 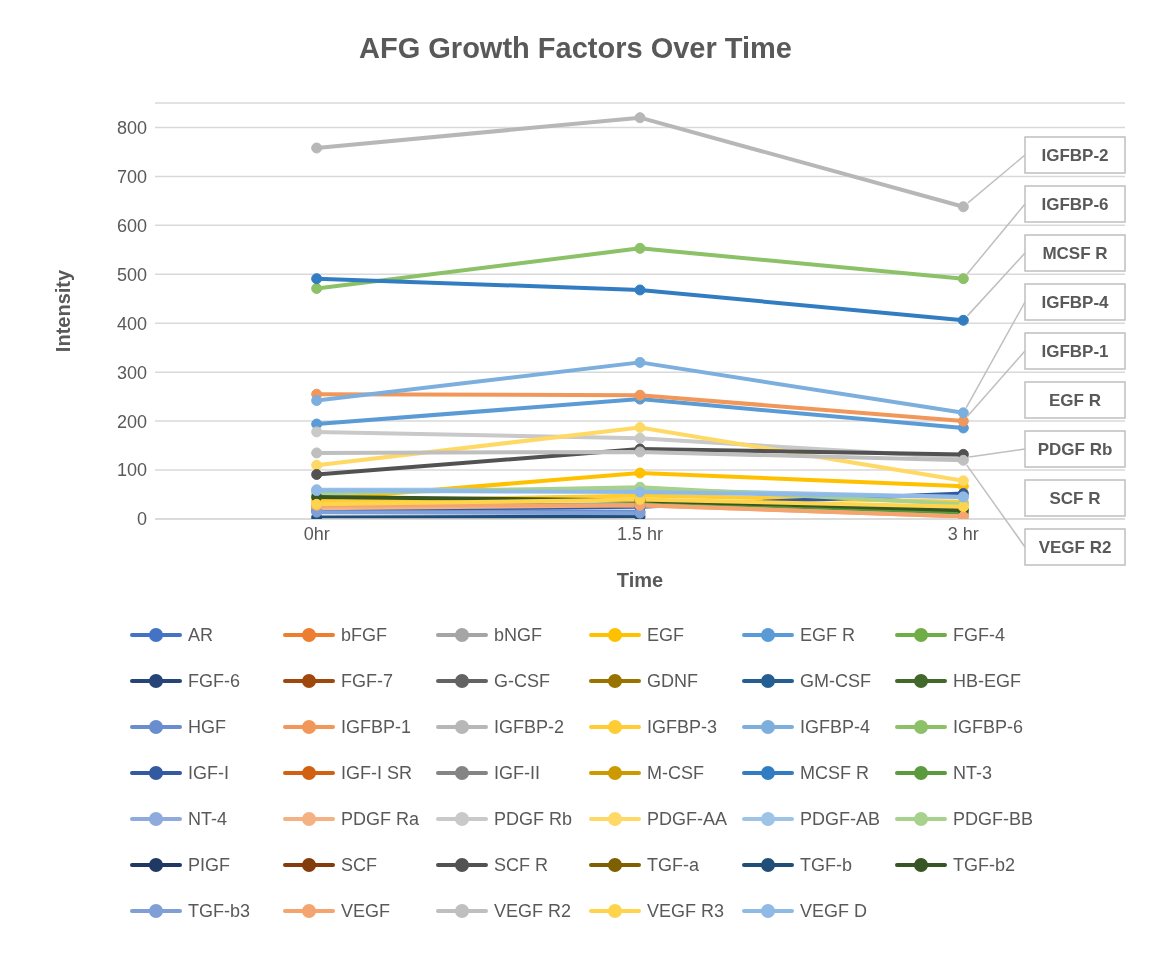 What do you see at coordinates (521, 865) in the screenshot?
I see `legend-label: SCF R` at bounding box center [521, 865].